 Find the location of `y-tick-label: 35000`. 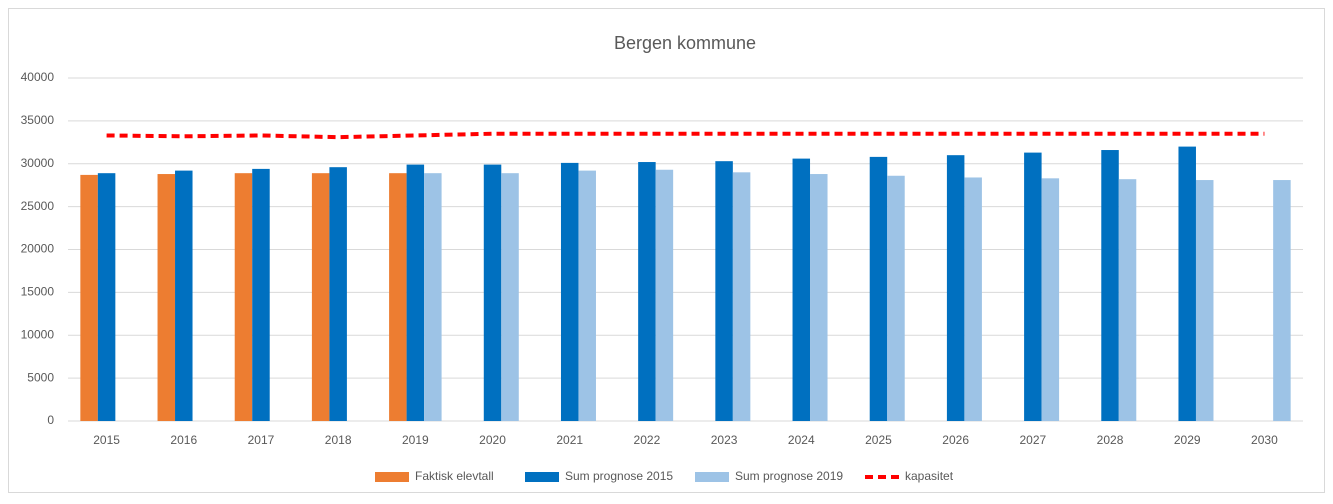

y-tick-label: 35000 is located at coordinates (38, 120).